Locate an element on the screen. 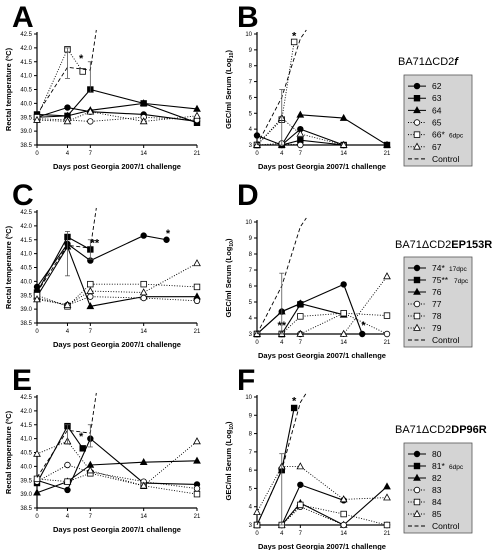  legend-entry-label: 64 is located at coordinates (437, 110).